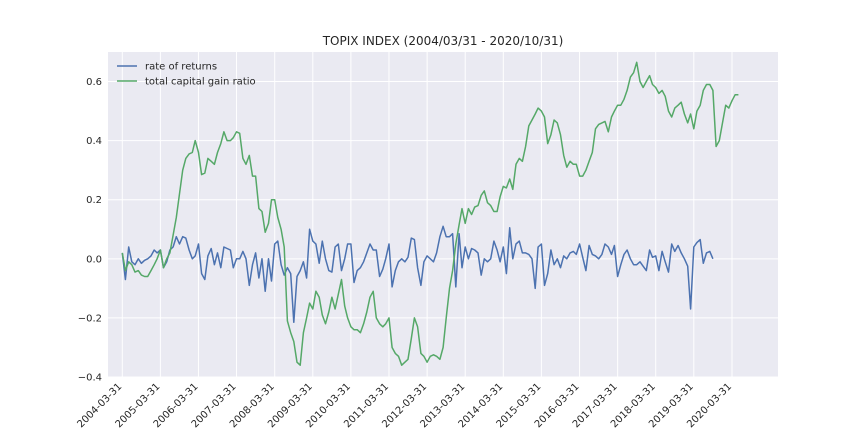 This screenshot has height=437, width=864. What do you see at coordinates (94, 141) in the screenshot?
I see `y-tick-label: 0.4` at bounding box center [94, 141].